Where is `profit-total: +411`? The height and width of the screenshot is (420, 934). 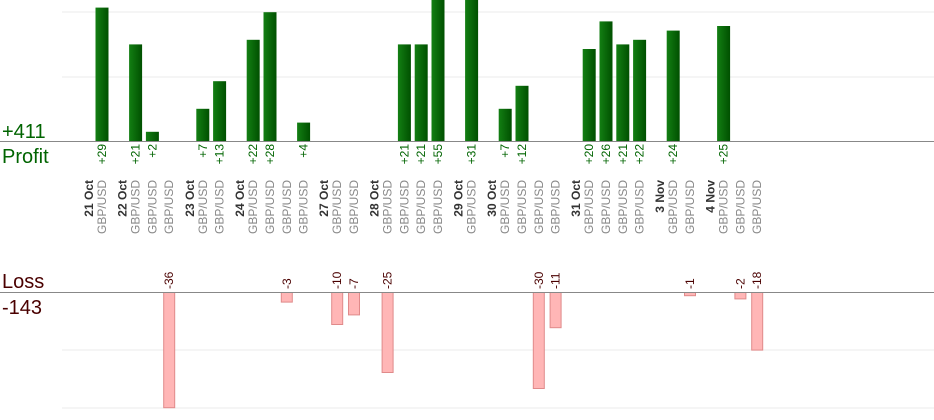
profit-total: +411 is located at coordinates (24, 132).